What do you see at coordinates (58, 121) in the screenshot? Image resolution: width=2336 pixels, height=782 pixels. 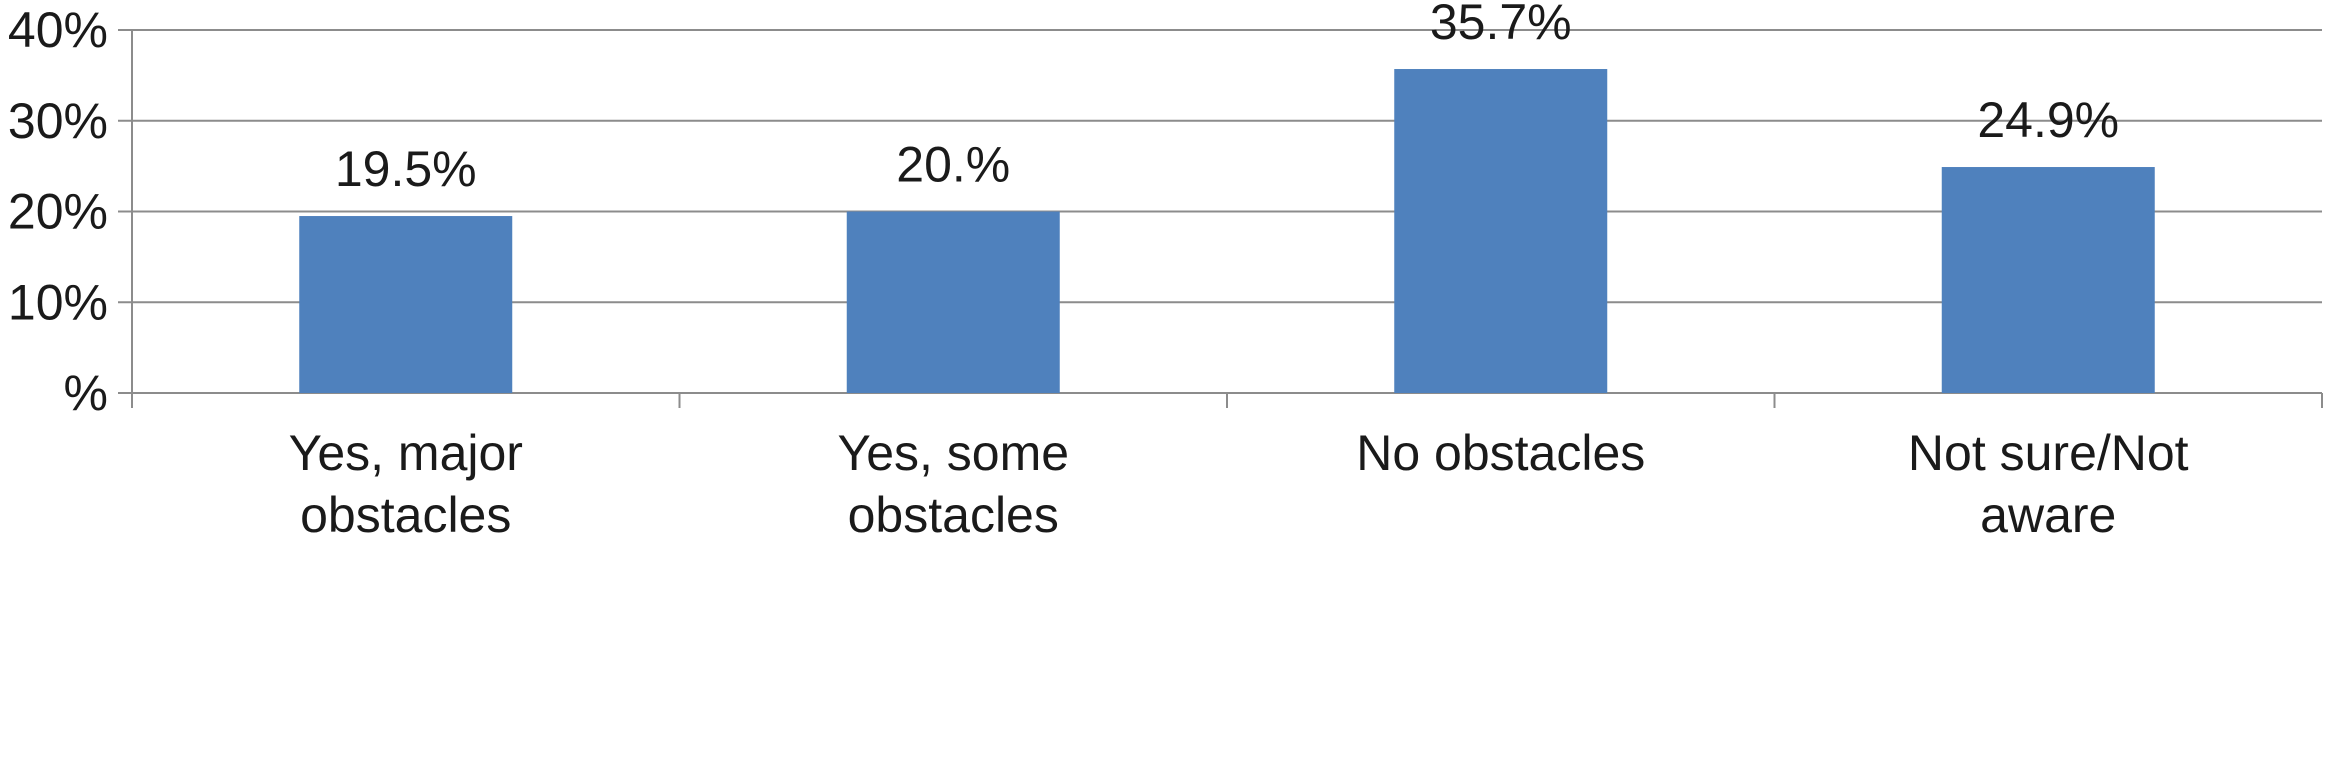 I see `y-tick-label: 30%` at bounding box center [58, 121].